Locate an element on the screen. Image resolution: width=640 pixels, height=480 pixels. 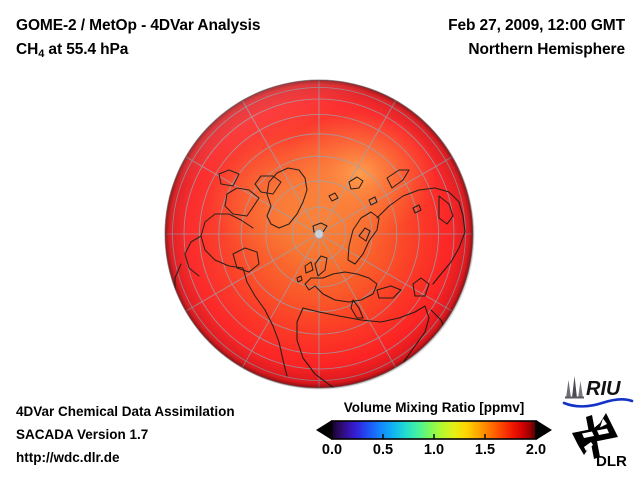
colorbar-cap-low is located at coordinates (324, 430).